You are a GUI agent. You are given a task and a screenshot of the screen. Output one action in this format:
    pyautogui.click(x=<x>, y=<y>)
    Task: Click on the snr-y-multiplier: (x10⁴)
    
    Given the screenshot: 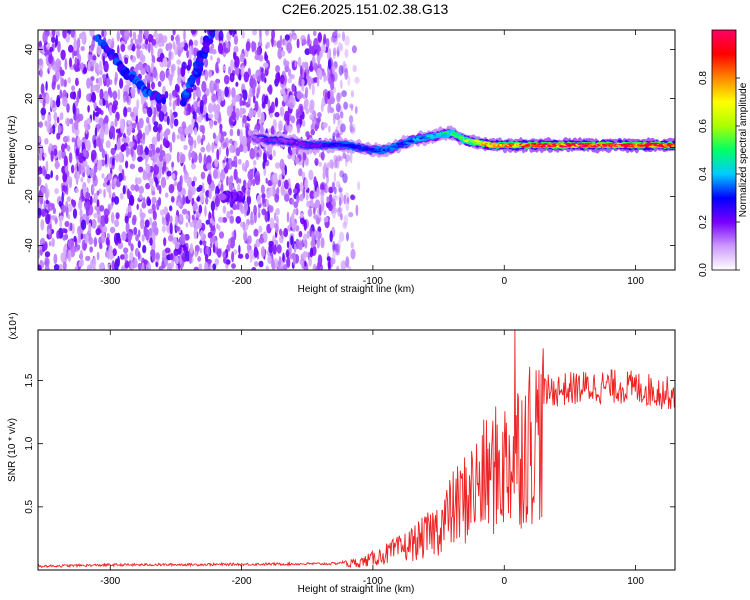 What is the action you would take?
    pyautogui.click(x=13, y=325)
    